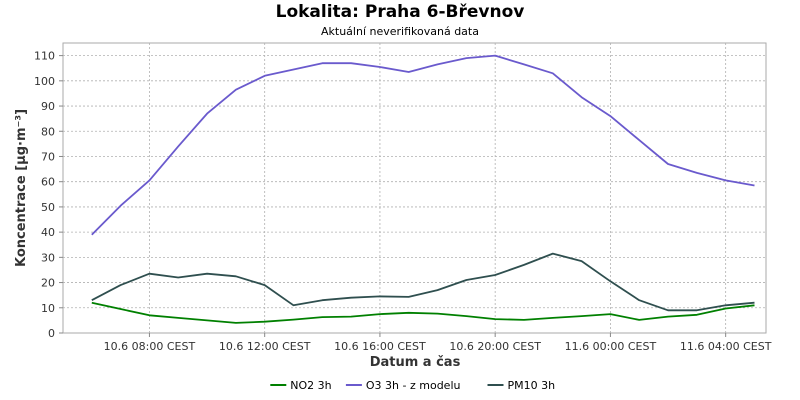  I want to click on x-tick-label: 10.6 16:00 CEST, so click(380, 346).